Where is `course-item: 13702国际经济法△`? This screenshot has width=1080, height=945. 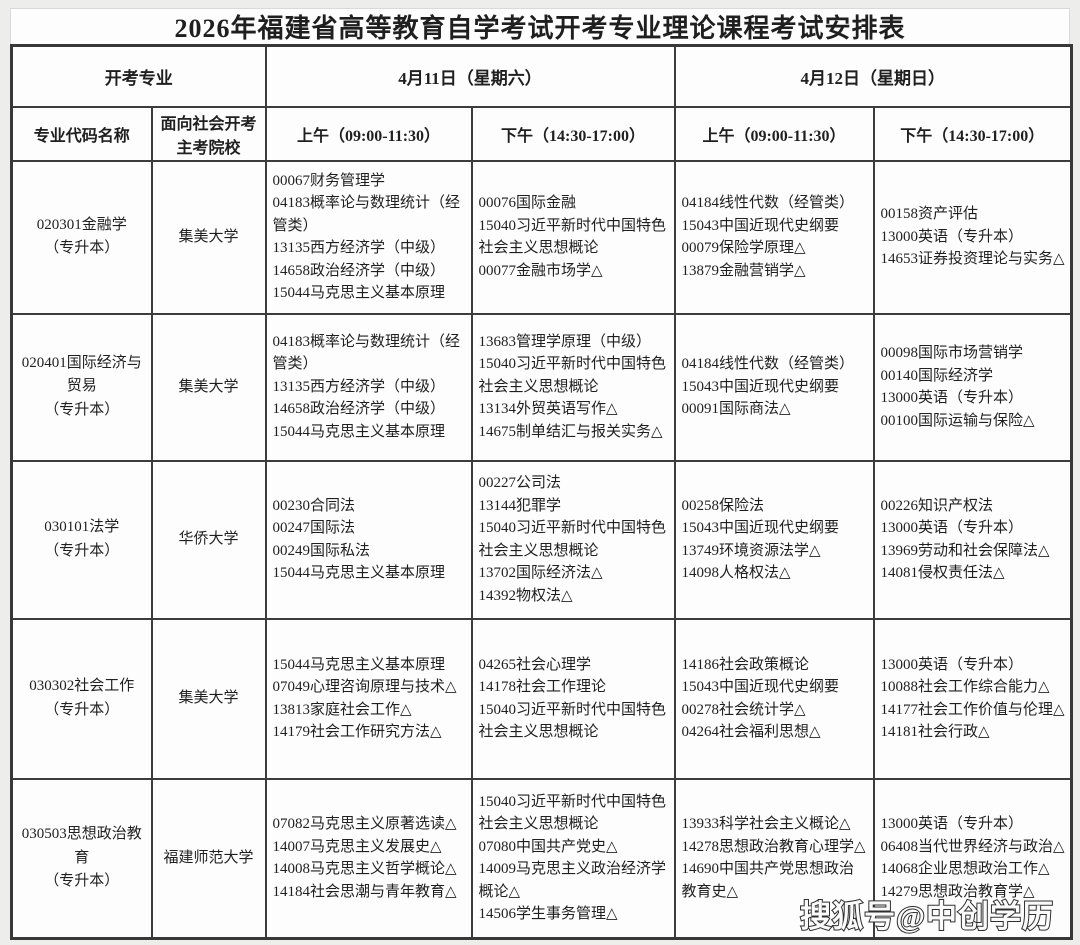 course-item: 13702国际经济法△ is located at coordinates (540, 573).